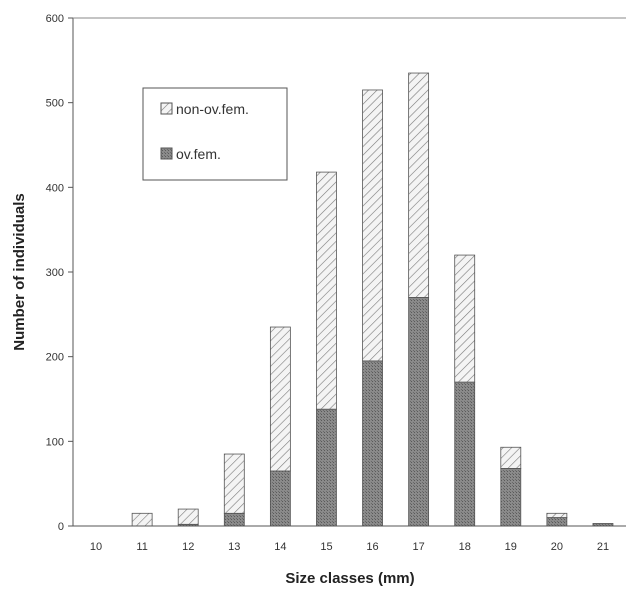  What do you see at coordinates (55, 188) in the screenshot?
I see `y-tick-label: 400` at bounding box center [55, 188].